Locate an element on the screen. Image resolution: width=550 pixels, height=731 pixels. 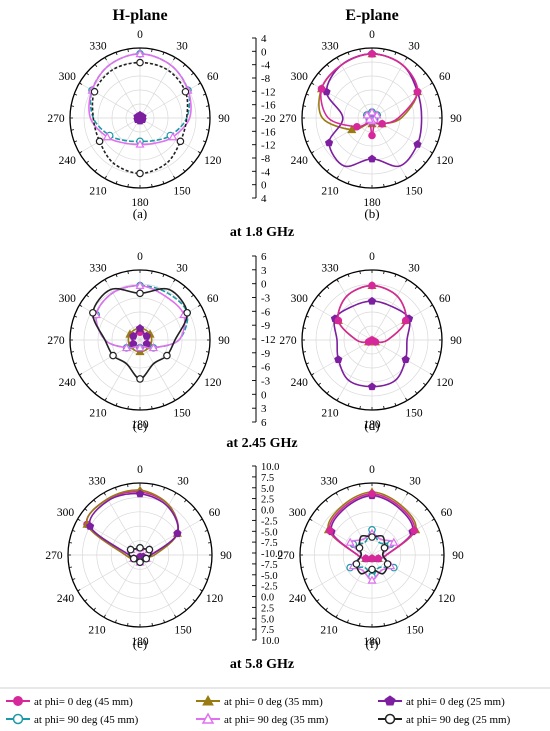
scale-tick-label: 4 is located at coordinates (264, 199).